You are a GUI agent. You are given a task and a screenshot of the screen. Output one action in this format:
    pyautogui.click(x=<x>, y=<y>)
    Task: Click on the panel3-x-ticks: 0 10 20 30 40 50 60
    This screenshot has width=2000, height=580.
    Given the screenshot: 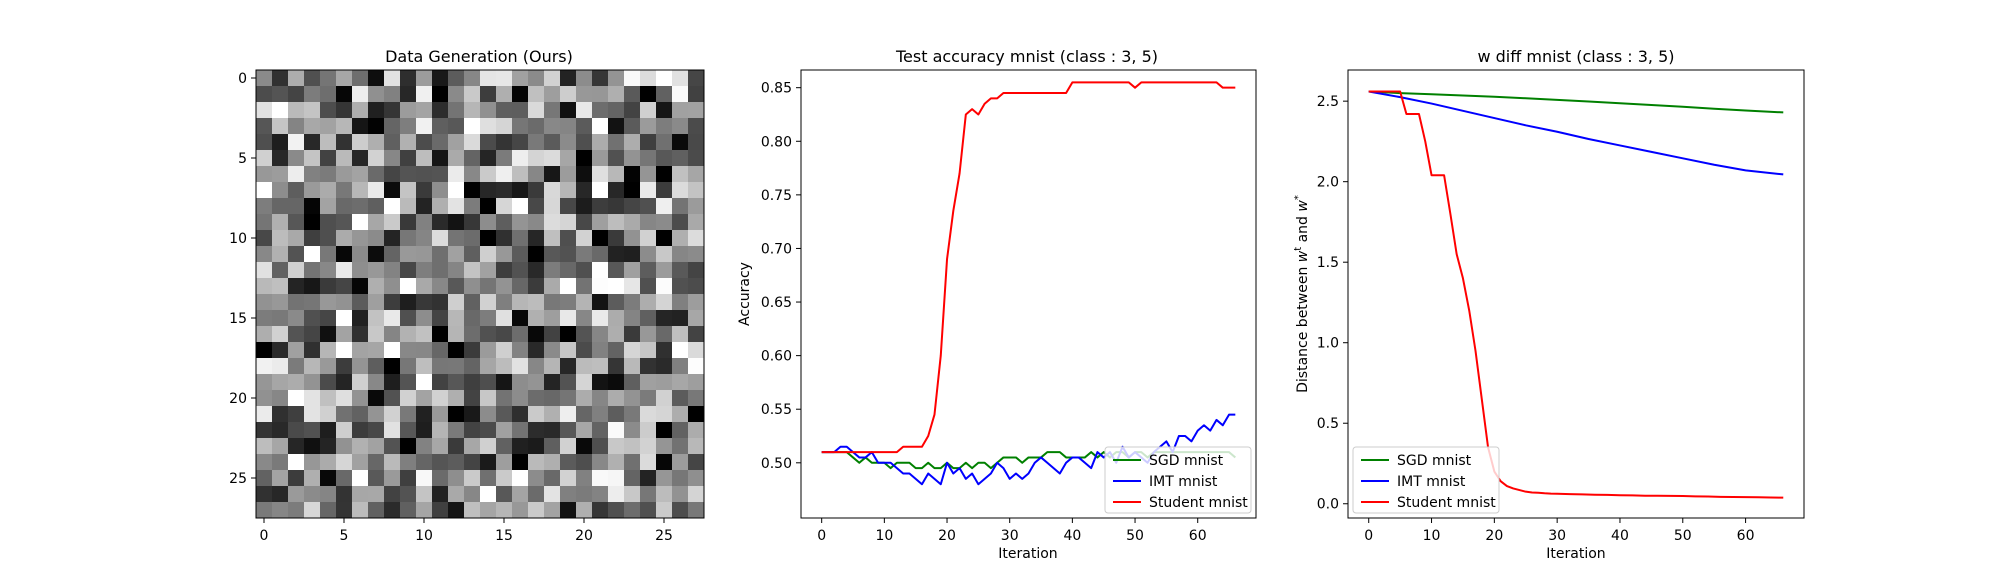 What is the action you would take?
    pyautogui.click(x=1559, y=531)
    